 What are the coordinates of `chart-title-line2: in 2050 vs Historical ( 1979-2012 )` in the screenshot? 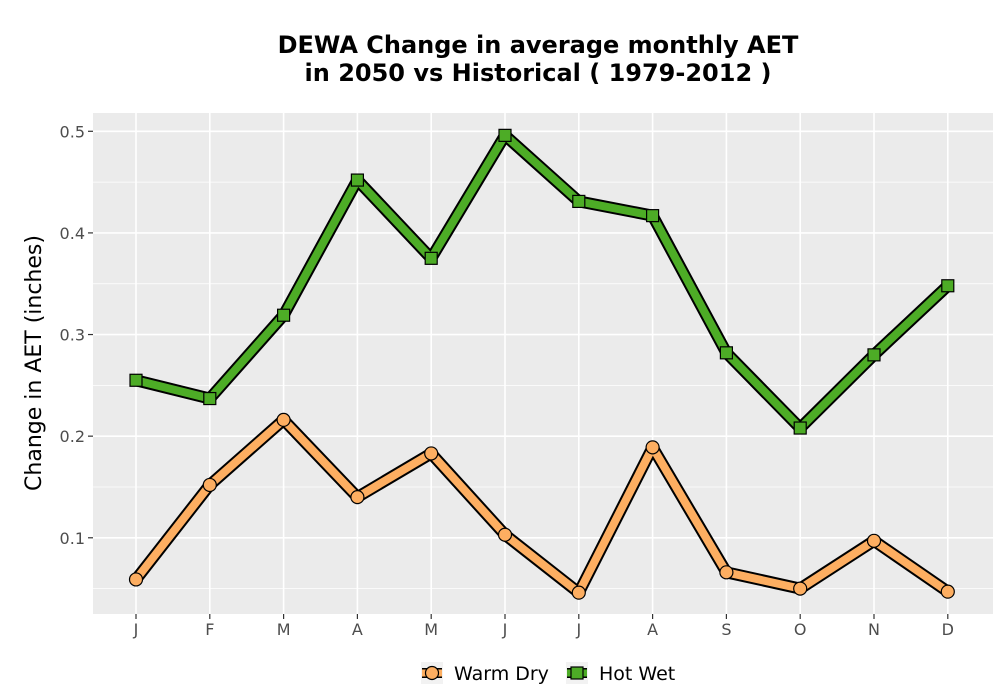 It's located at (538, 73).